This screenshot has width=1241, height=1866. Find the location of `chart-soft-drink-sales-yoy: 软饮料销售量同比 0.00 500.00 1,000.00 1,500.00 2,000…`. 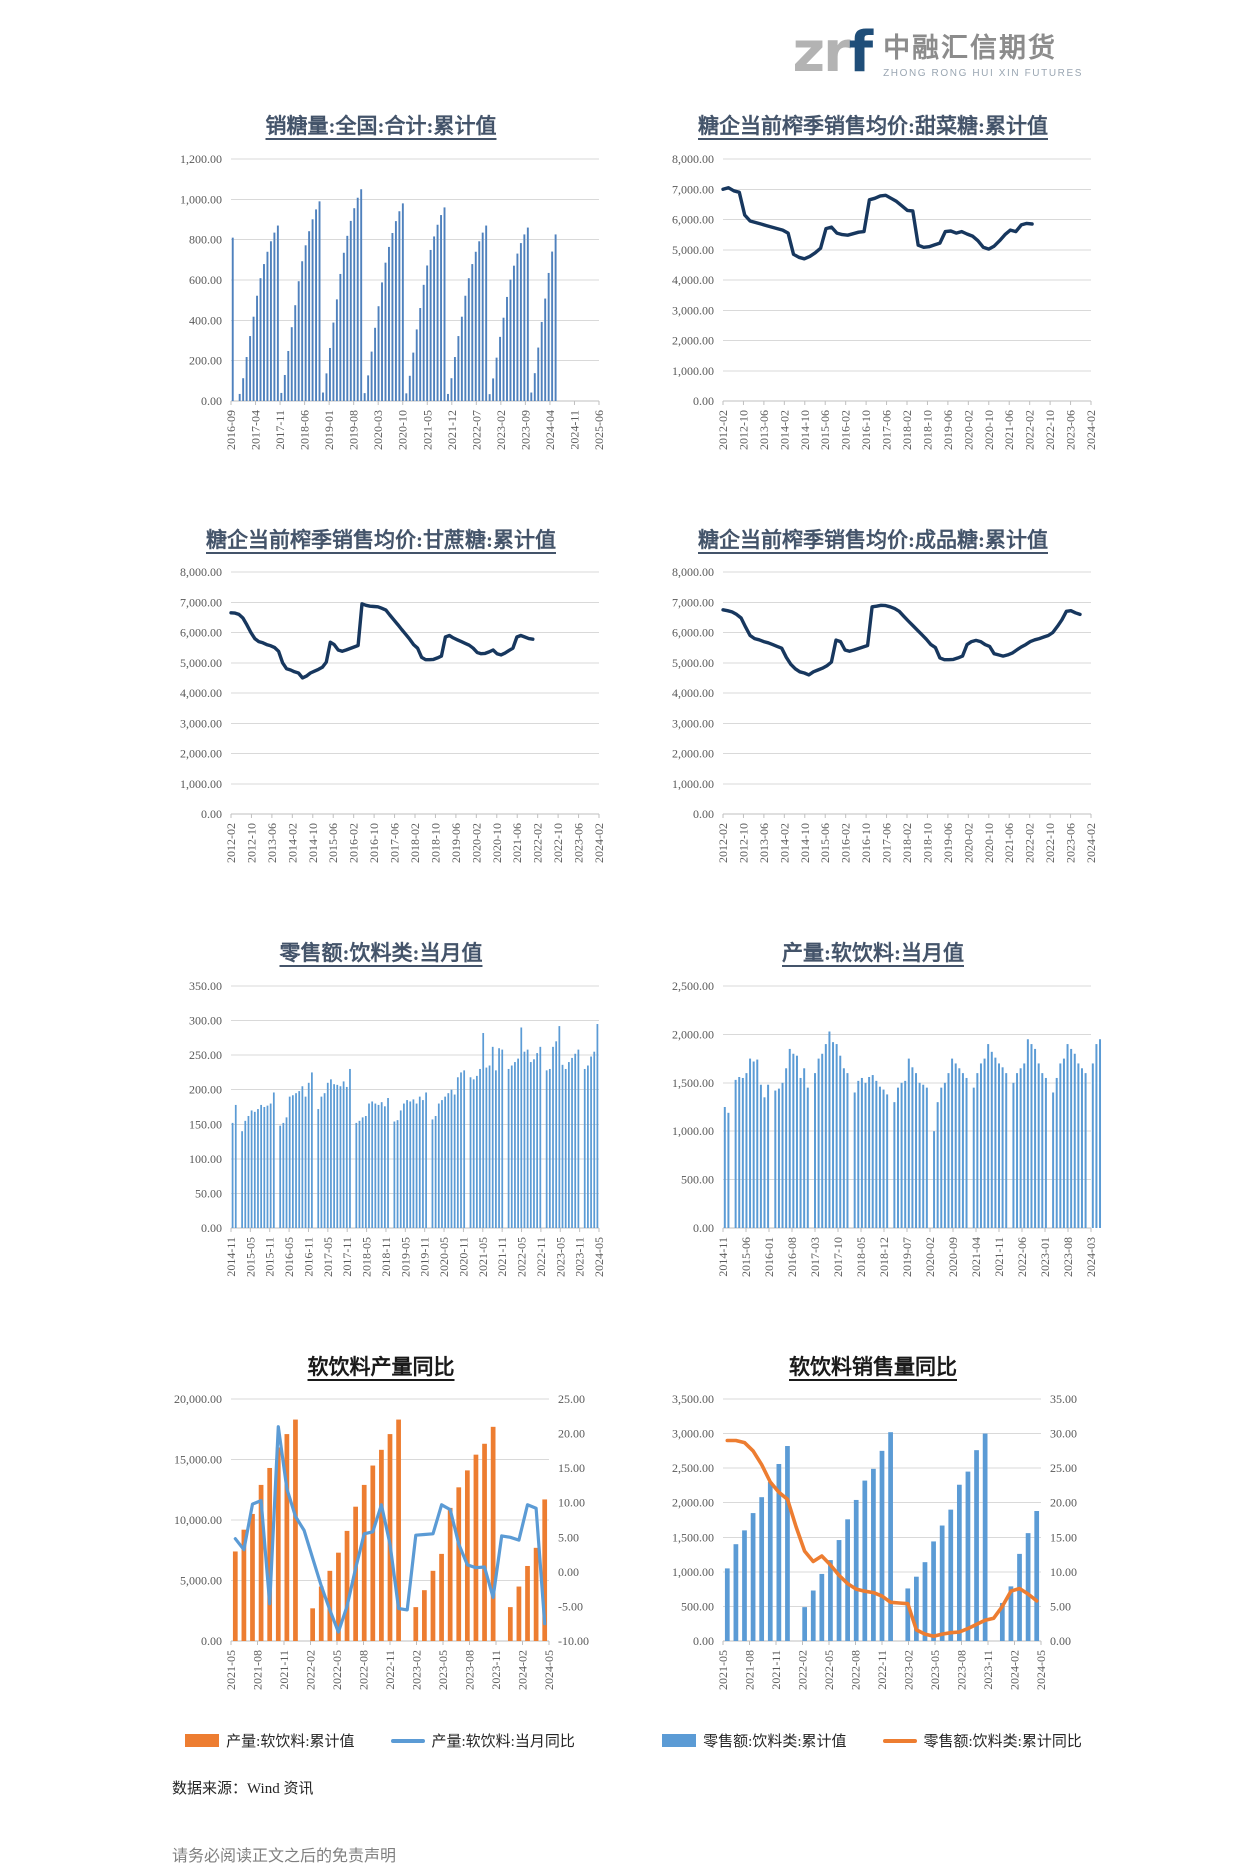

chart-soft-drink-sales-yoy: 软饮料销售量同比 0.00 500.00 1,000.00 1,500.00 2,000… is located at coordinates (873, 1551).